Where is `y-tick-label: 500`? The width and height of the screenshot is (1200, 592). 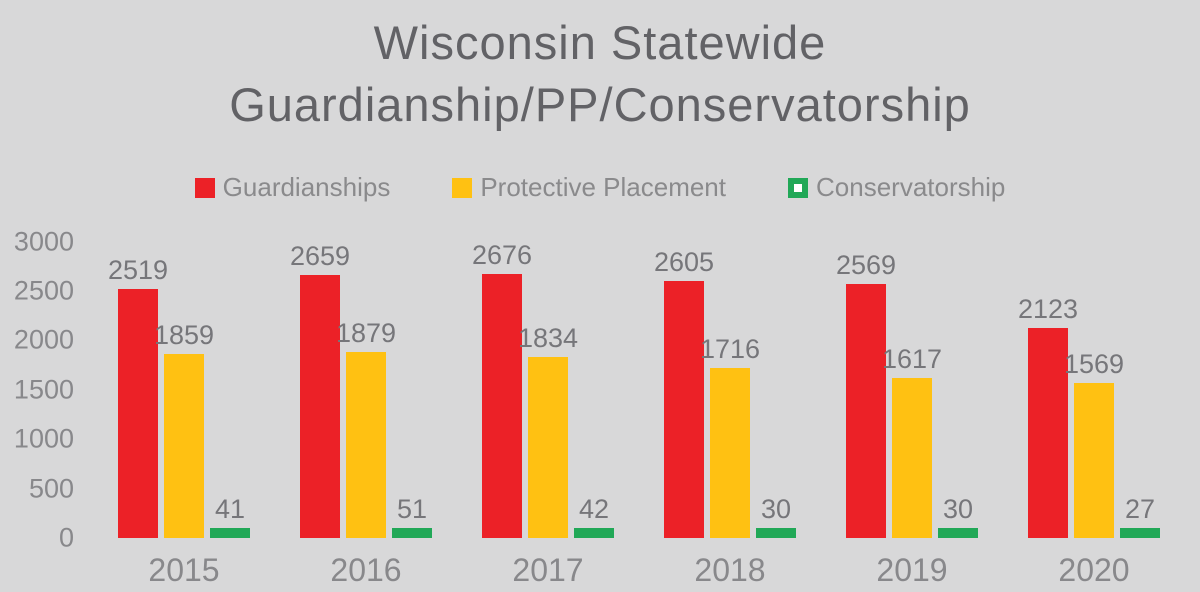
y-tick-label: 500 is located at coordinates (51, 488).